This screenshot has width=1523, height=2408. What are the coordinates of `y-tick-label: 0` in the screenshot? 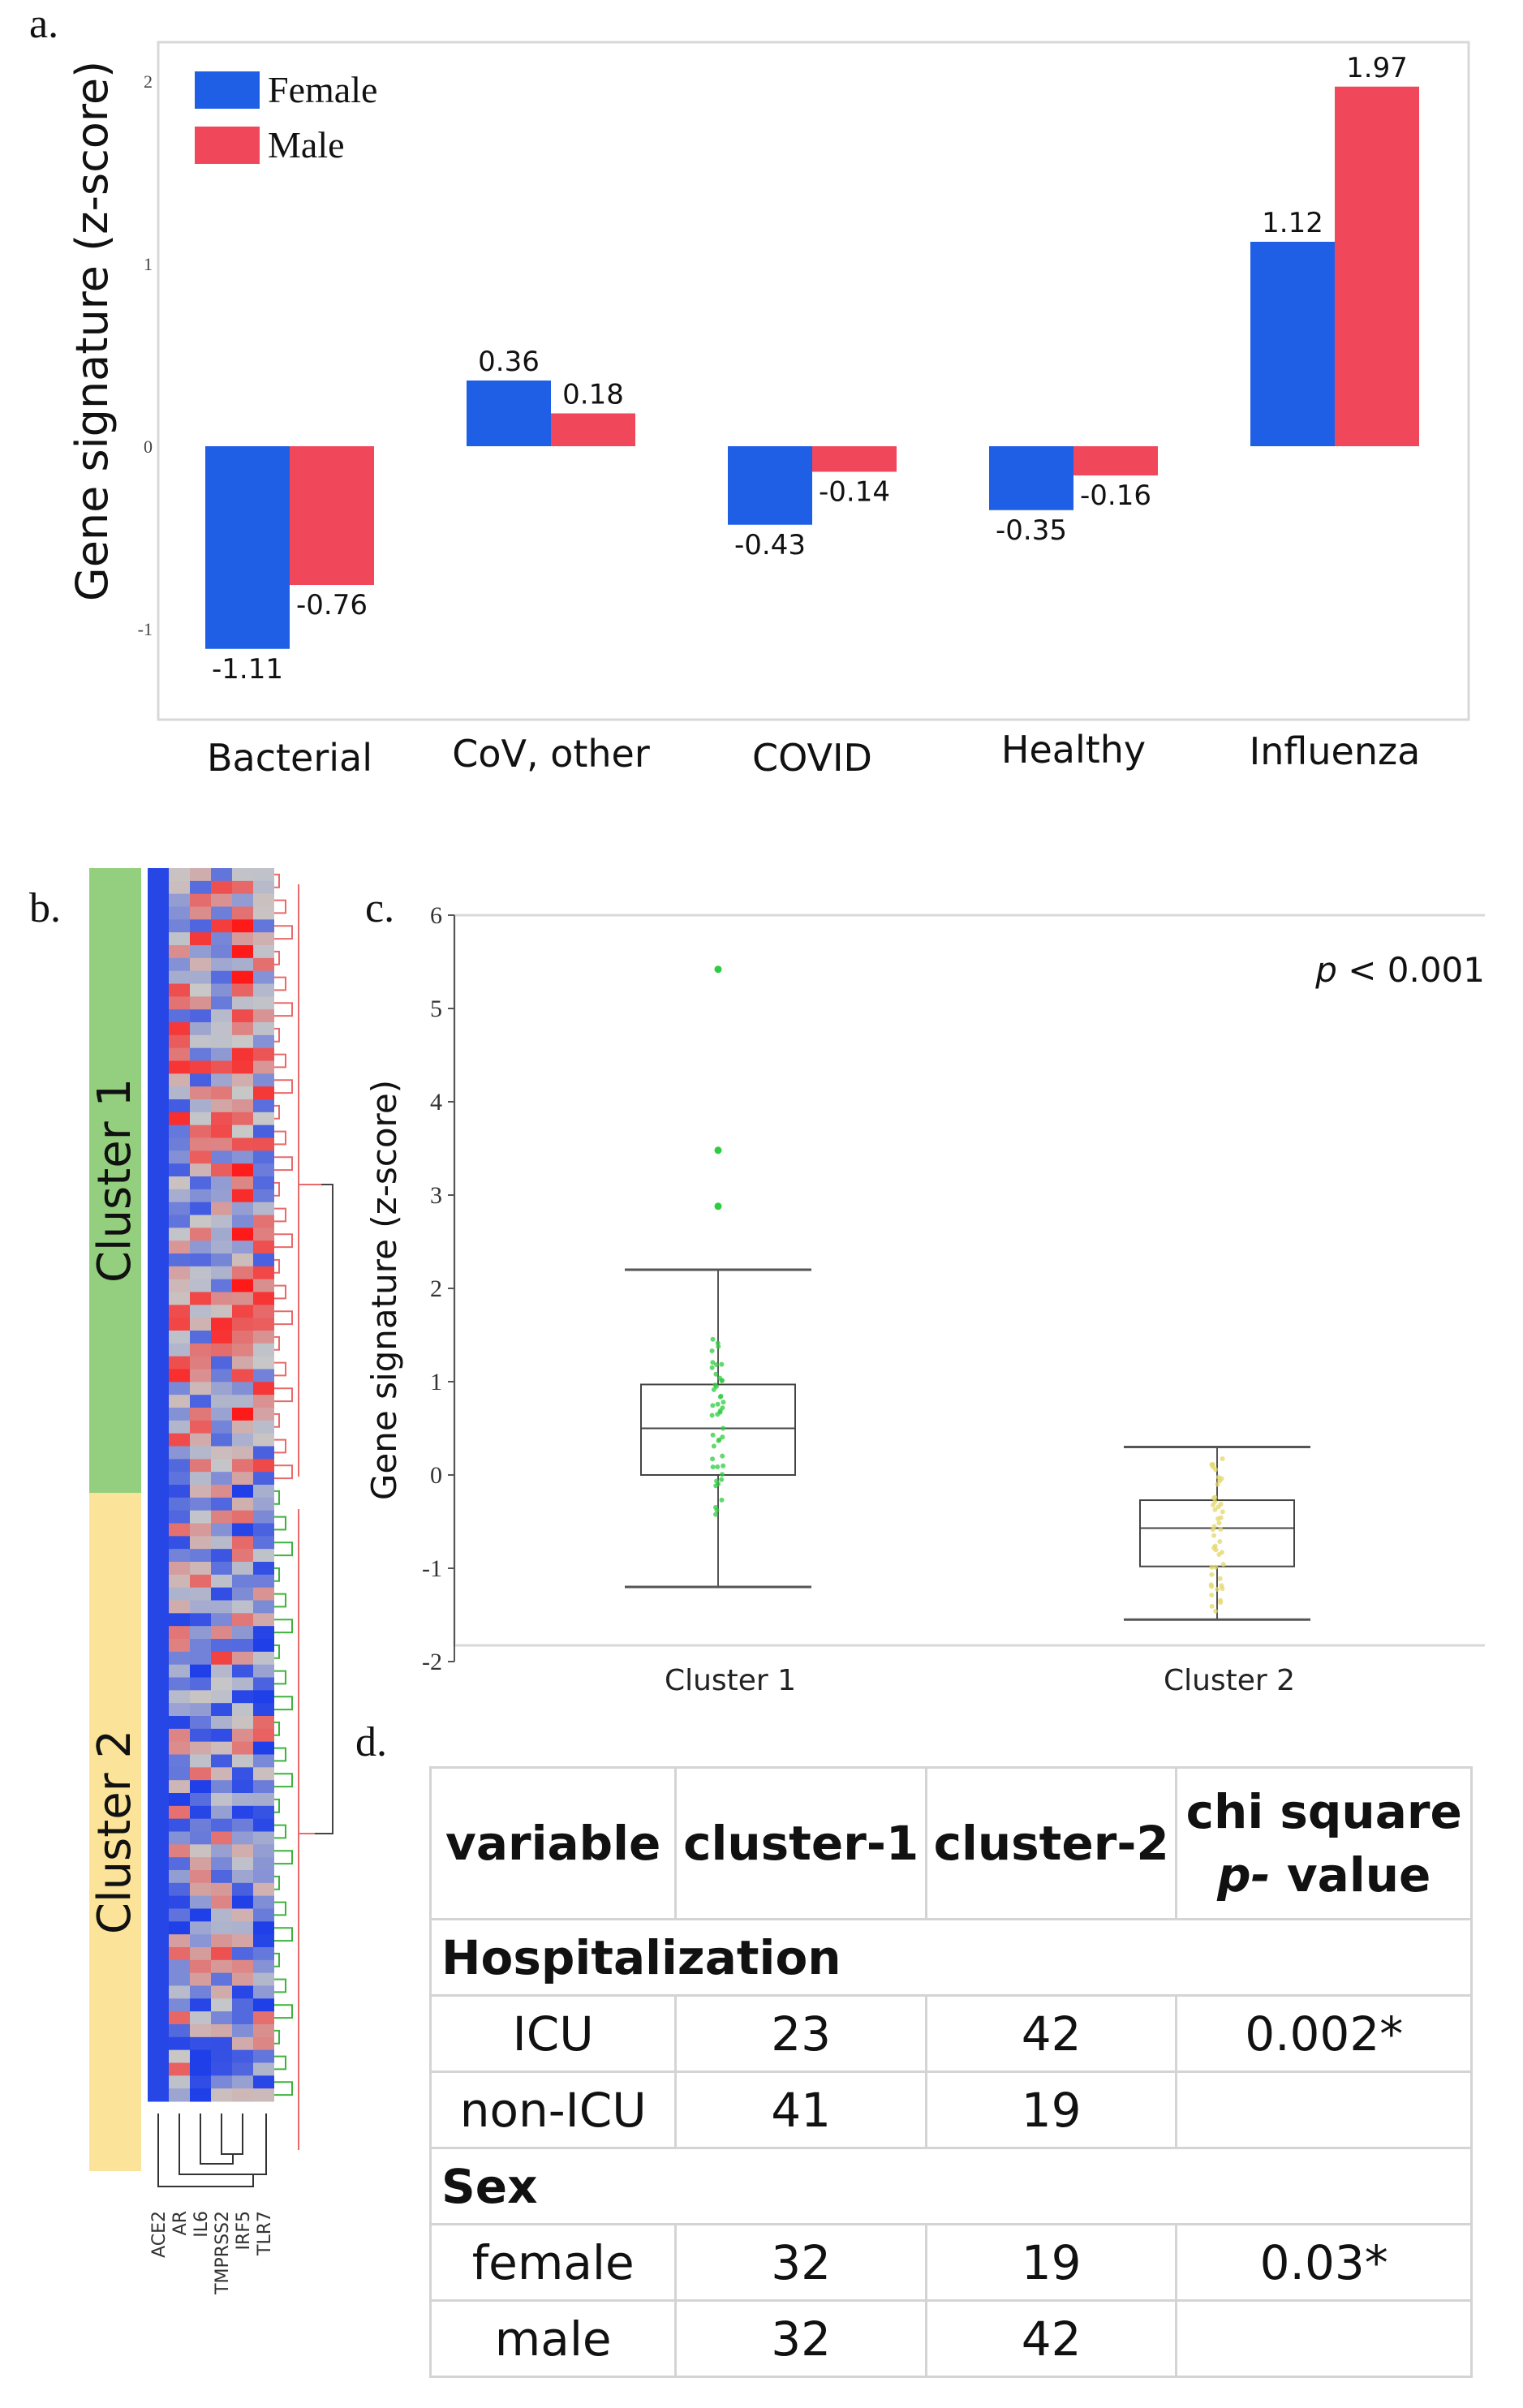 It's located at (436, 1475).